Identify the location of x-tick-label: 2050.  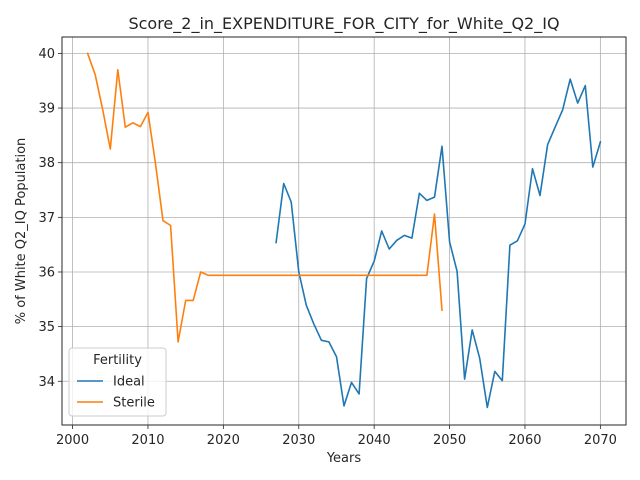
(449, 440).